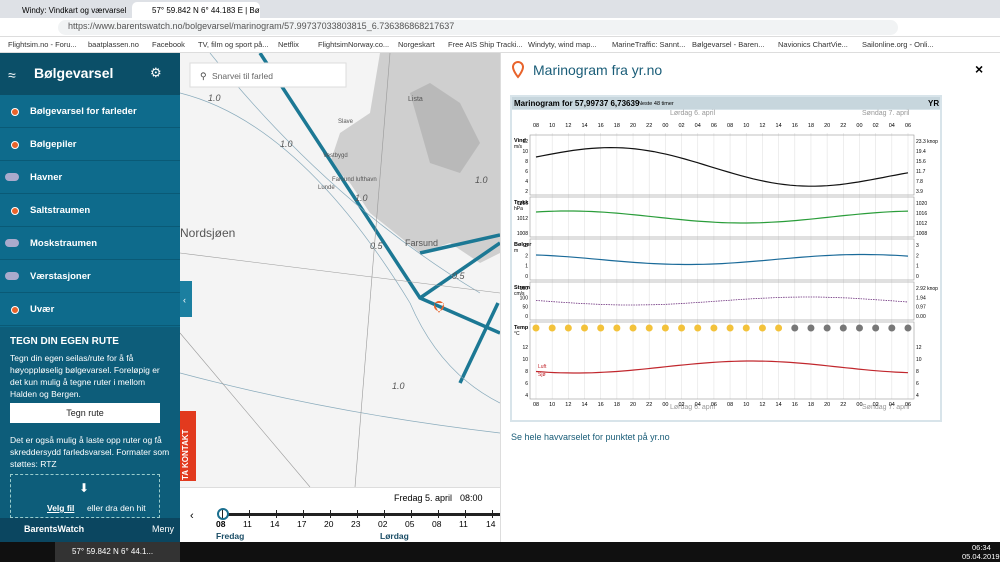  I want to click on bookmark: baatplassen.no, so click(113, 44).